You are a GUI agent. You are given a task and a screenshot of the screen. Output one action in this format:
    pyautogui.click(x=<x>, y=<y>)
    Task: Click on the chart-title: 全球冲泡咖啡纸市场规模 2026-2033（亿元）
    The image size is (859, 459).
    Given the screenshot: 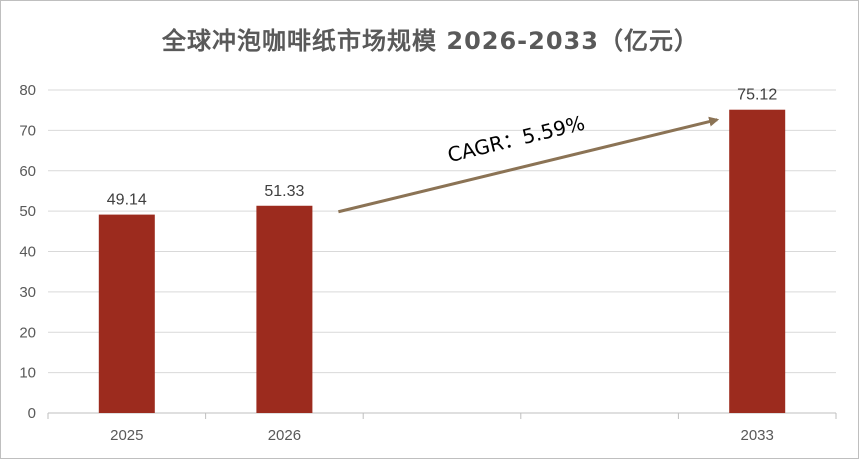 What is the action you would take?
    pyautogui.click(x=430, y=41)
    